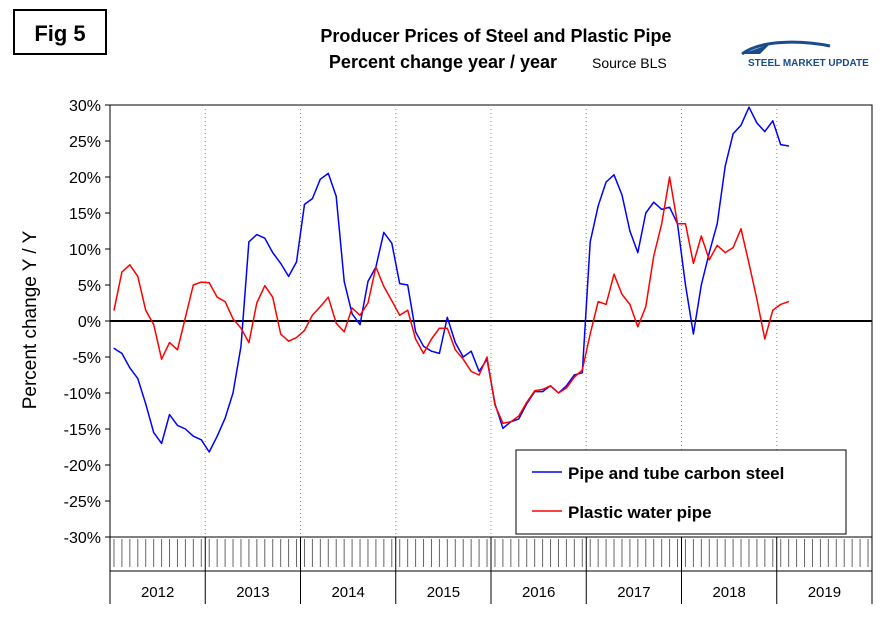 The height and width of the screenshot is (622, 887). I want to click on logo-text: STEEL MARKET UPDATE, so click(808, 63).